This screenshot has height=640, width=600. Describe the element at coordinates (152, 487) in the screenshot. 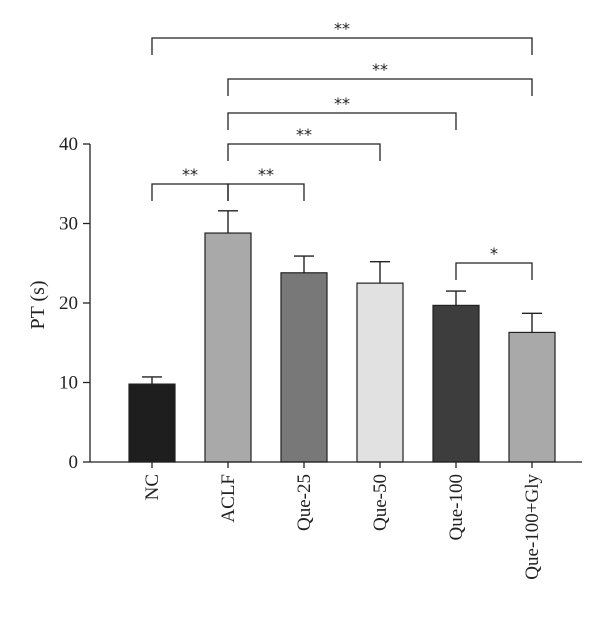

I see `x-tick-label: NC` at that location.